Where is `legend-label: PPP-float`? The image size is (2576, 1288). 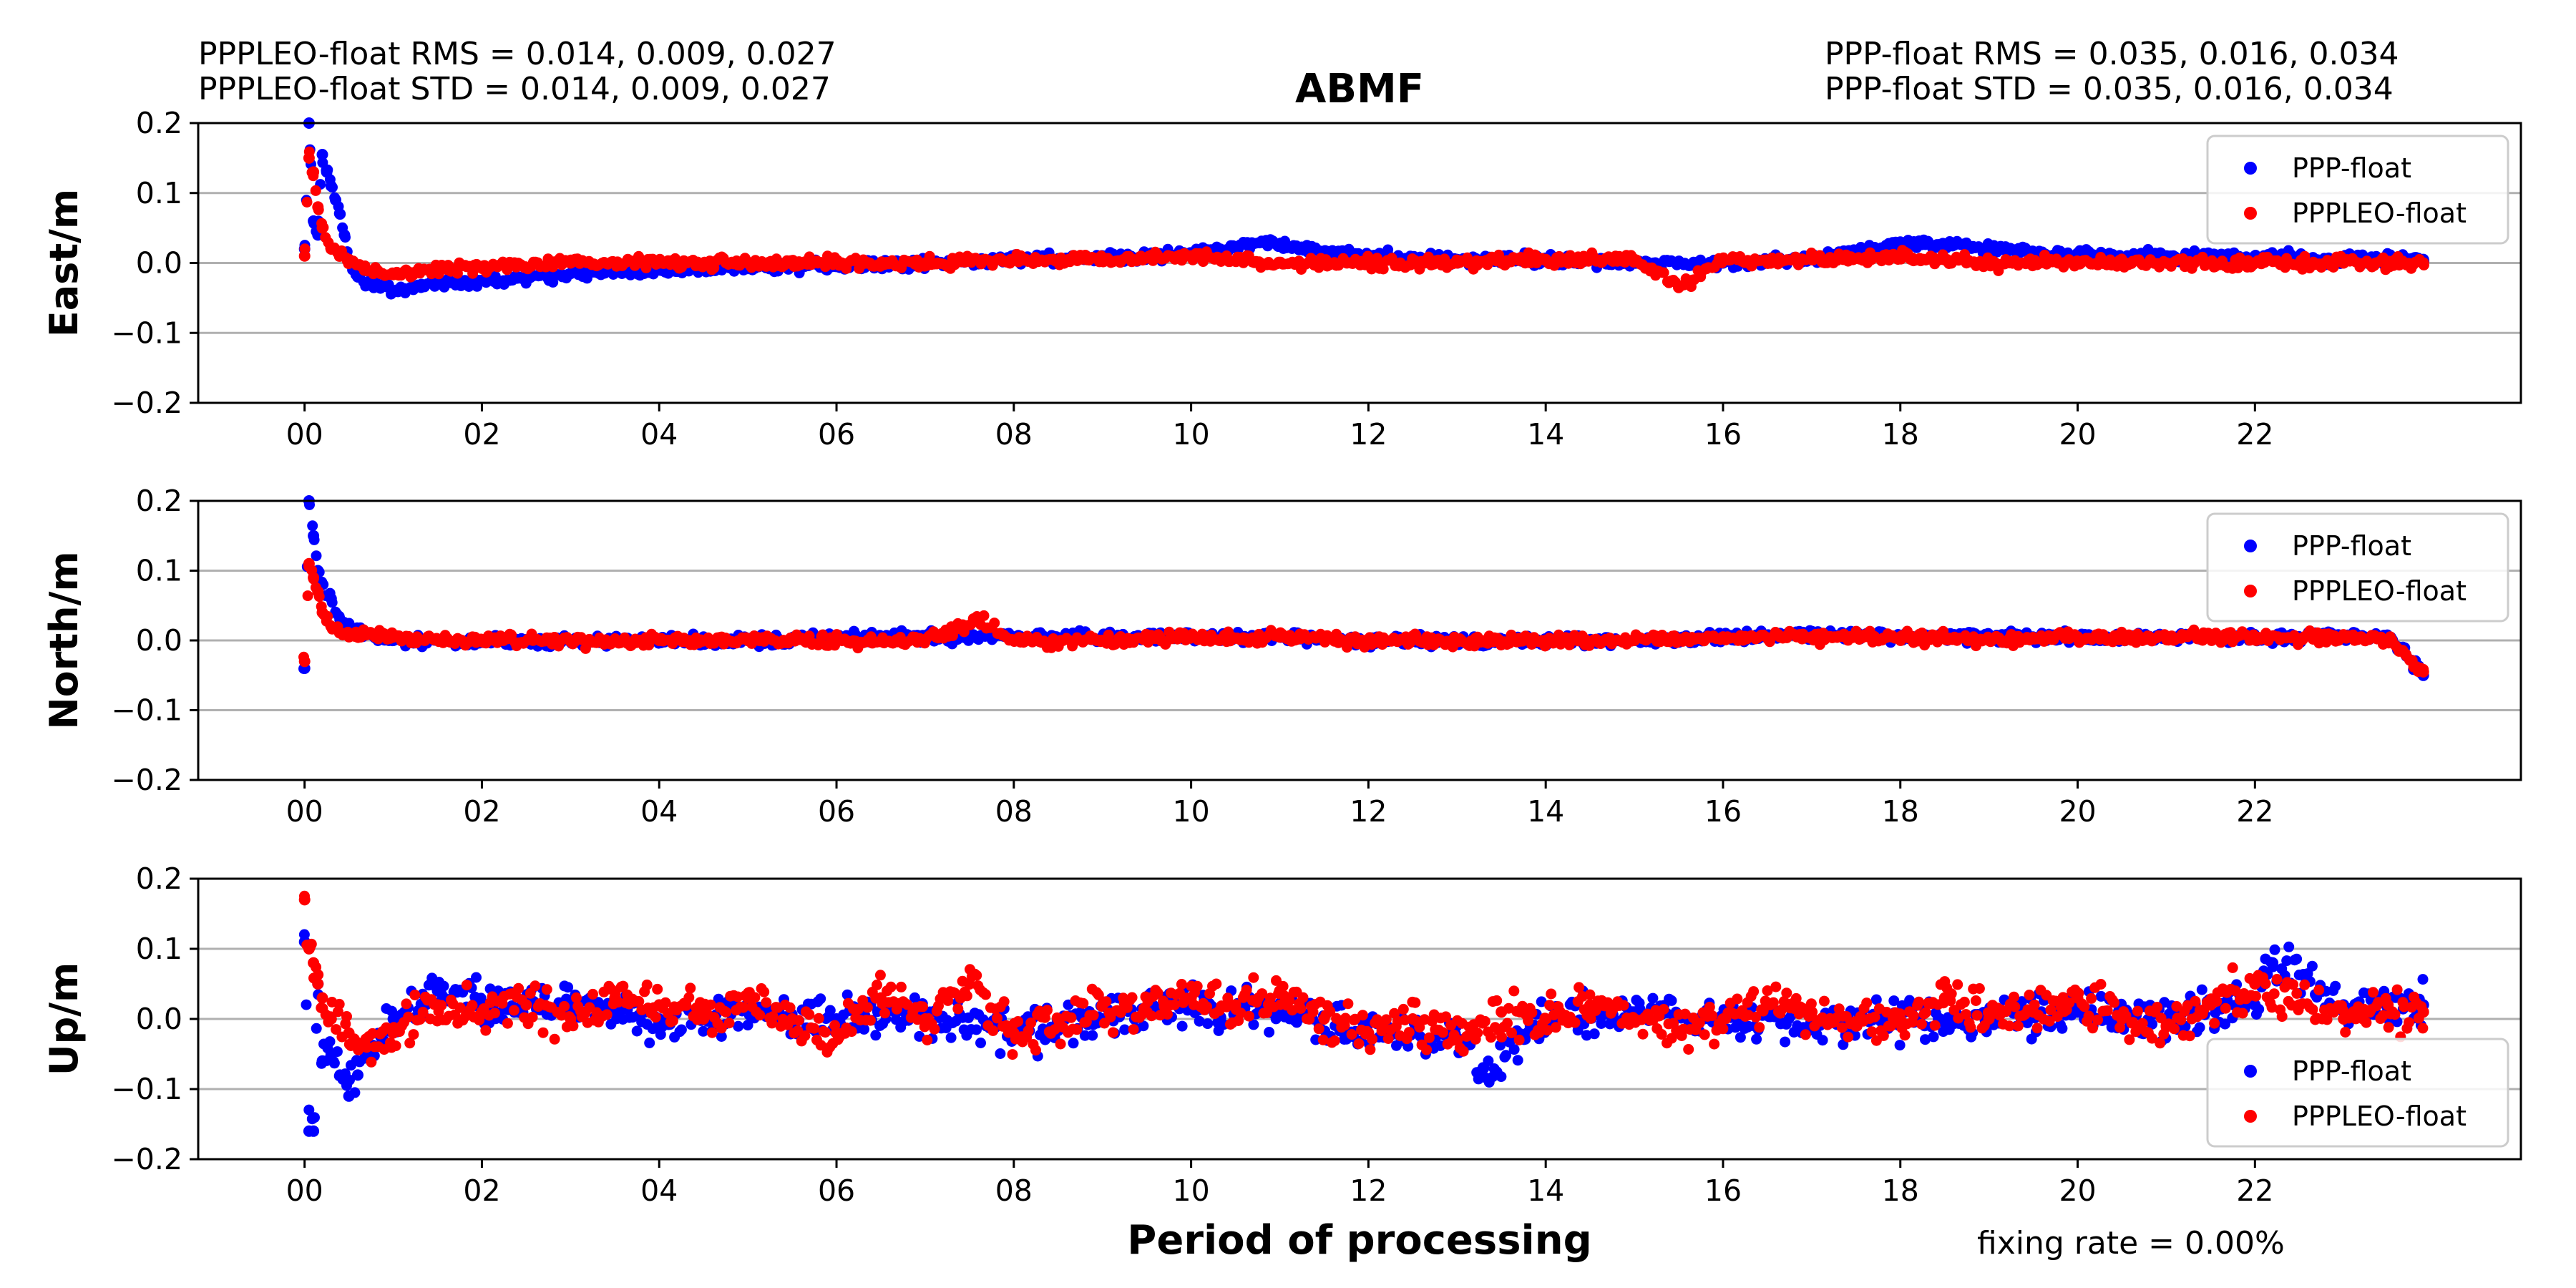 legend-label: PPP-float is located at coordinates (2351, 168).